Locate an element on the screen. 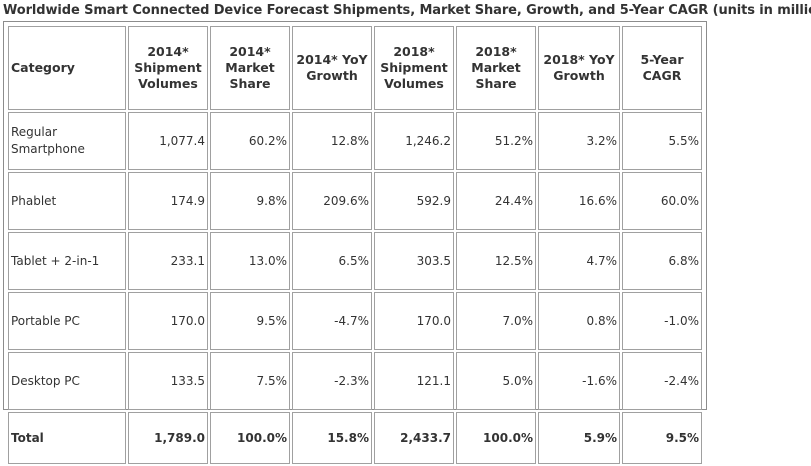 The height and width of the screenshot is (466, 811). value-cell: -2.4% is located at coordinates (662, 381).